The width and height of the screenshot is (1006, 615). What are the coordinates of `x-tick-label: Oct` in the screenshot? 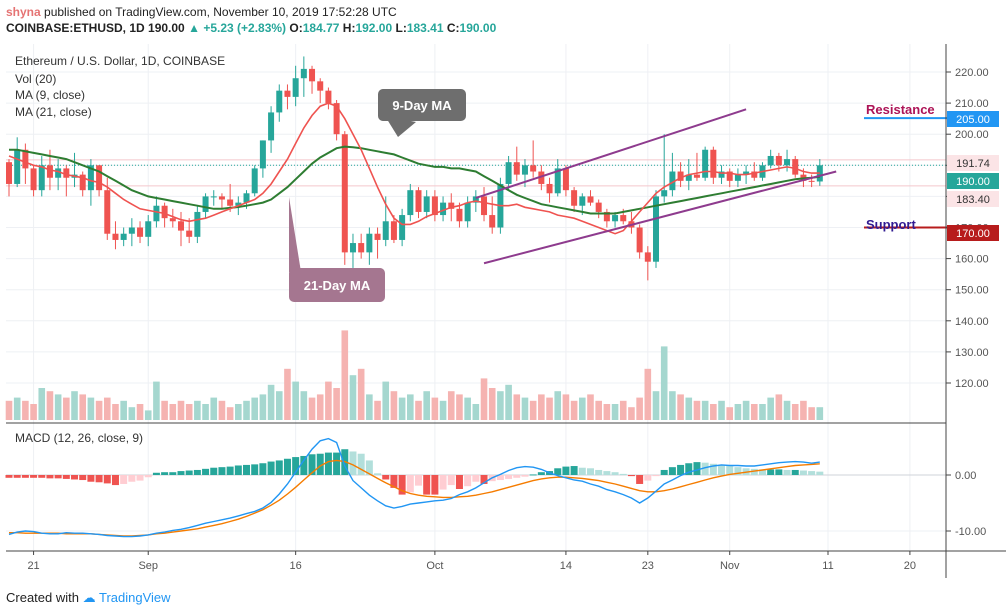 It's located at (434, 566).